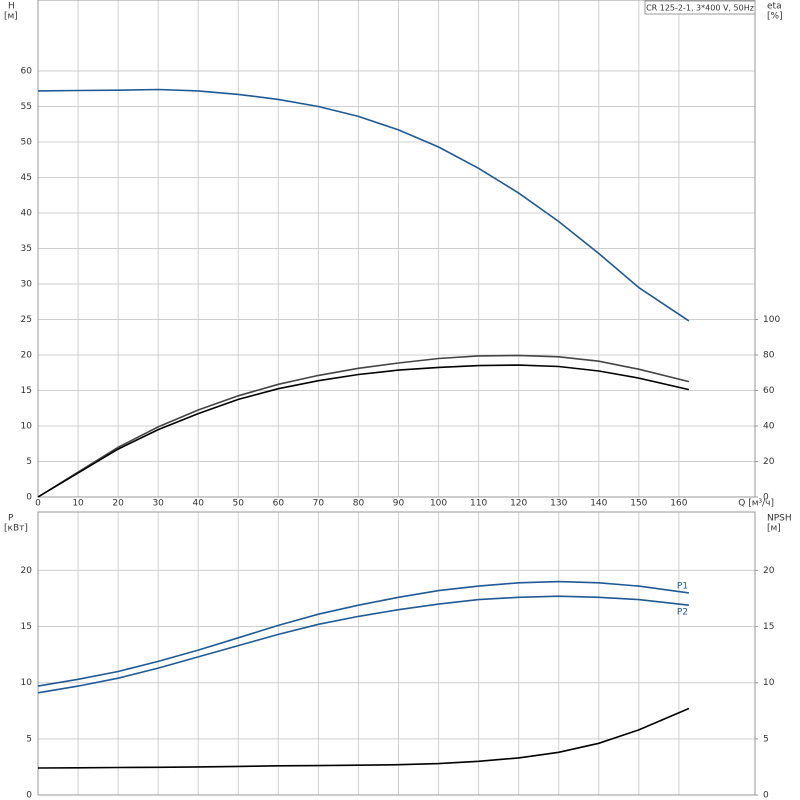 This screenshot has height=800, width=800. I want to click on title-box, so click(700, 7).